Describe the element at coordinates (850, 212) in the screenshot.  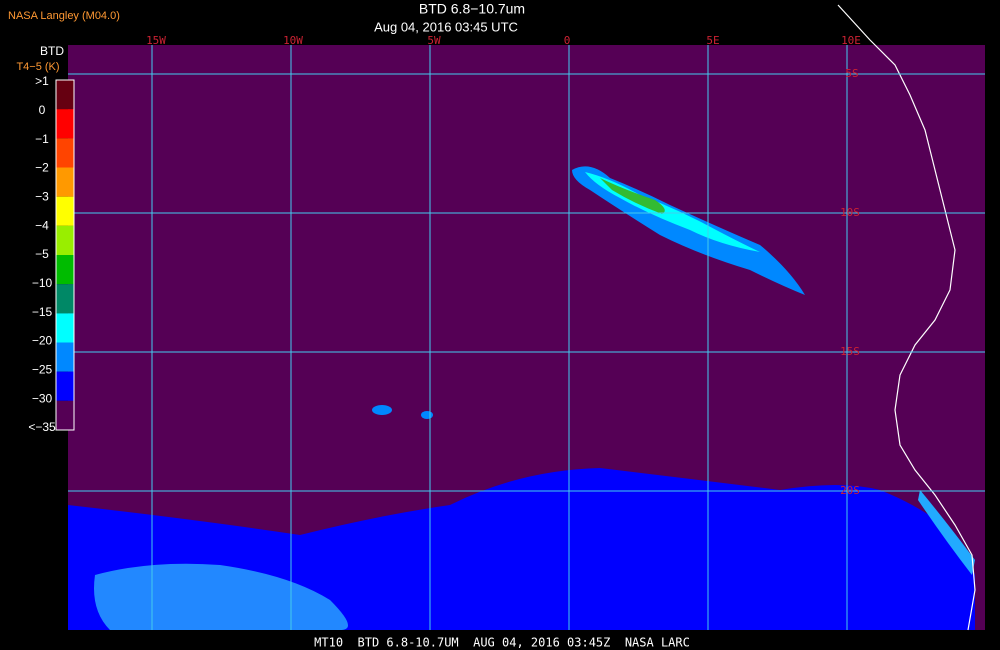
I see `latitude-label: 10S` at that location.